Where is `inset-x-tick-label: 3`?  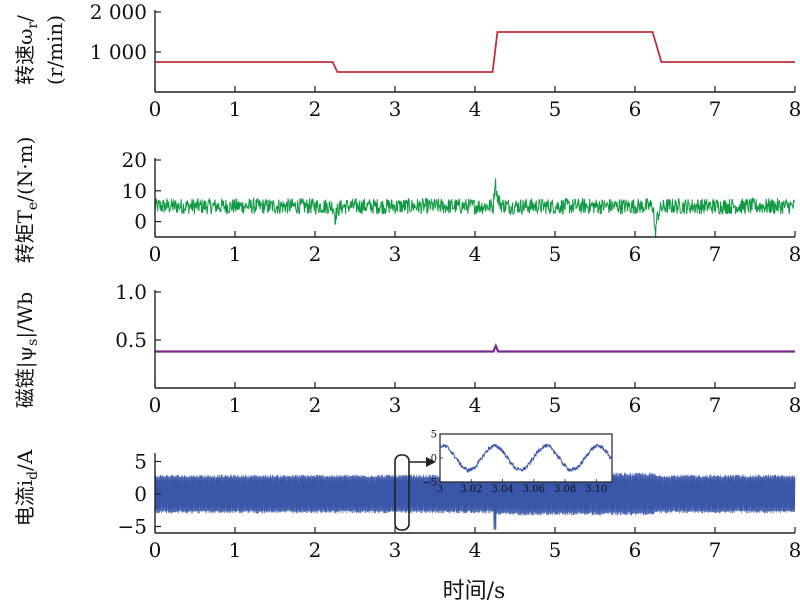 inset-x-tick-label: 3 is located at coordinates (440, 489).